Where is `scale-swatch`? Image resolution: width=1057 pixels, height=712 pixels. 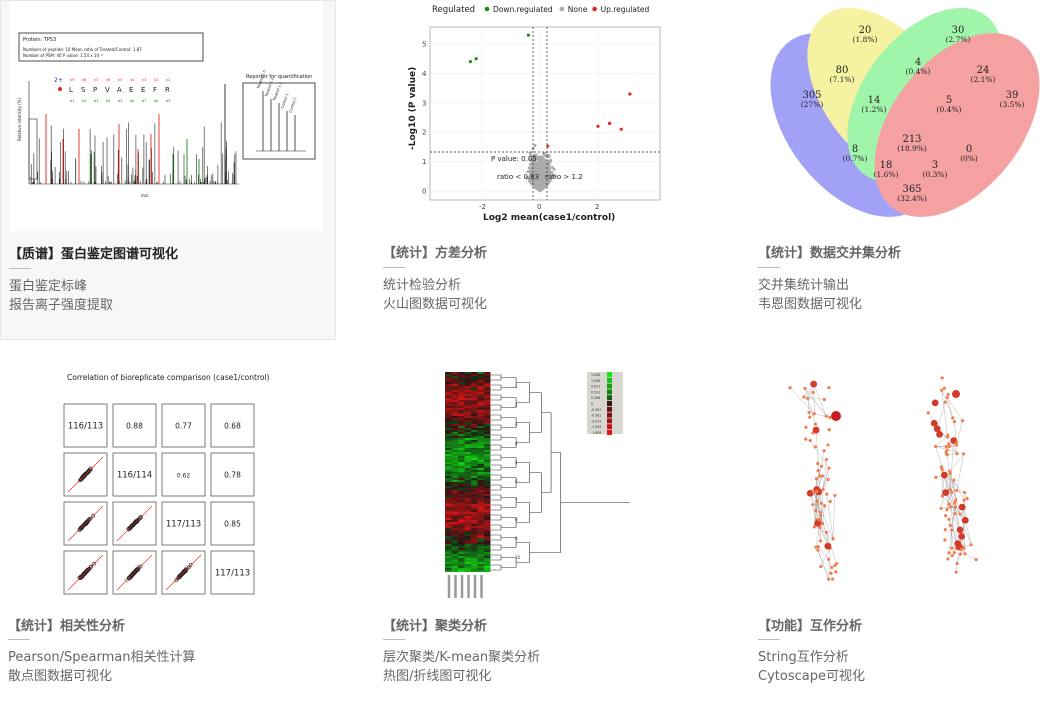
scale-swatch is located at coordinates (609, 426).